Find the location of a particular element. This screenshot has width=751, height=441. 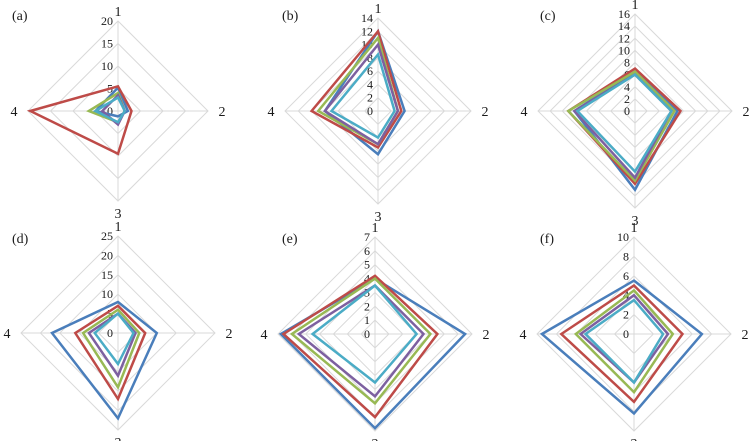

panel-label: (e) is located at coordinates (290, 239).